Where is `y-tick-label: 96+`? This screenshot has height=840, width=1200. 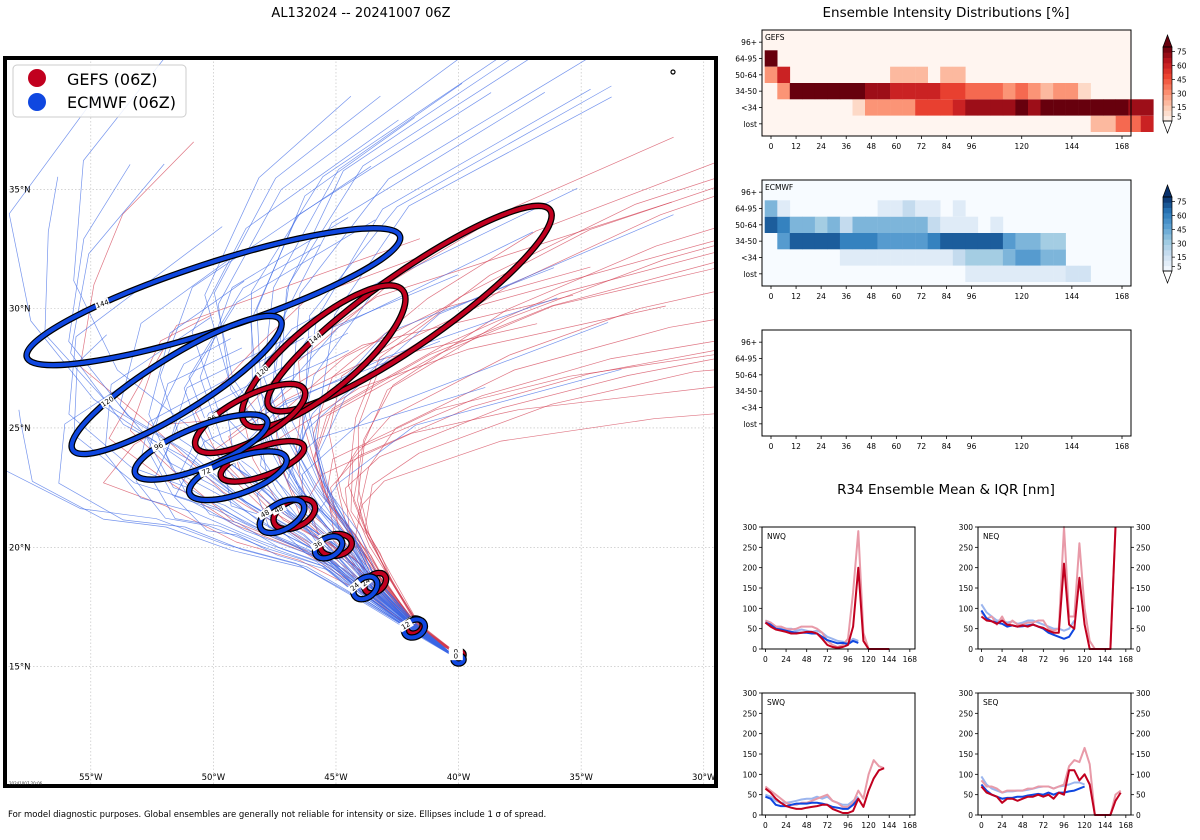 y-tick-label: 96+ is located at coordinates (749, 42).